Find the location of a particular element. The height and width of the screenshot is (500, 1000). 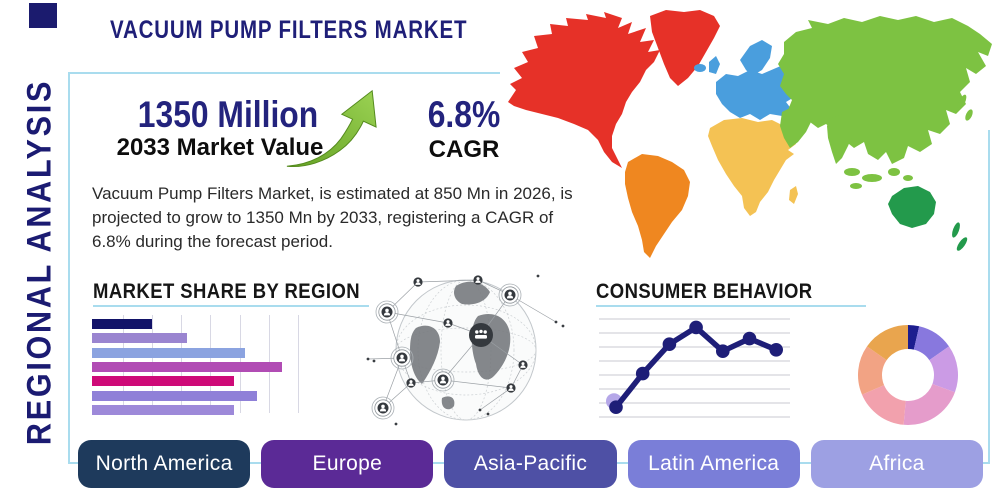

region-button-label: Asia-Pacific is located at coordinates (530, 463).